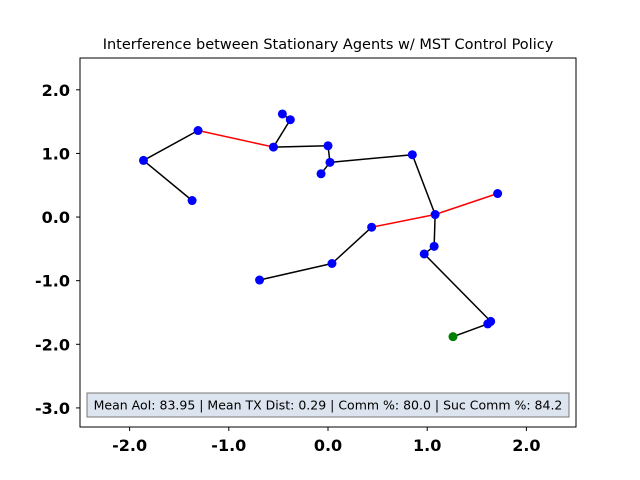 This screenshot has width=640, height=480. Describe the element at coordinates (526, 445) in the screenshot. I see `x-tick-label: 2.0` at that location.